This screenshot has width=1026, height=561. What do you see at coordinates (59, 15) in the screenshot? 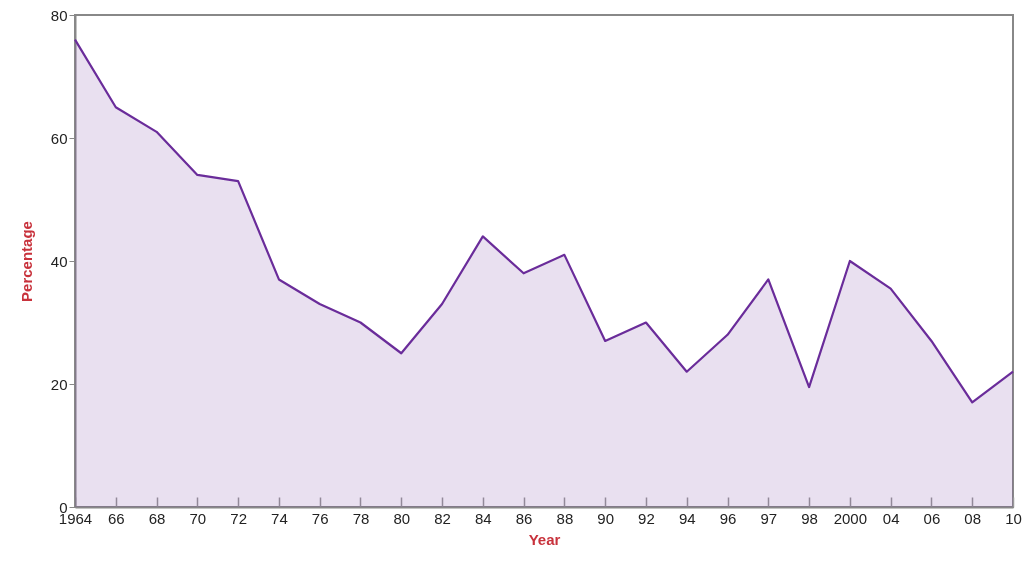
I see `y-tick-label: 80` at bounding box center [59, 15].